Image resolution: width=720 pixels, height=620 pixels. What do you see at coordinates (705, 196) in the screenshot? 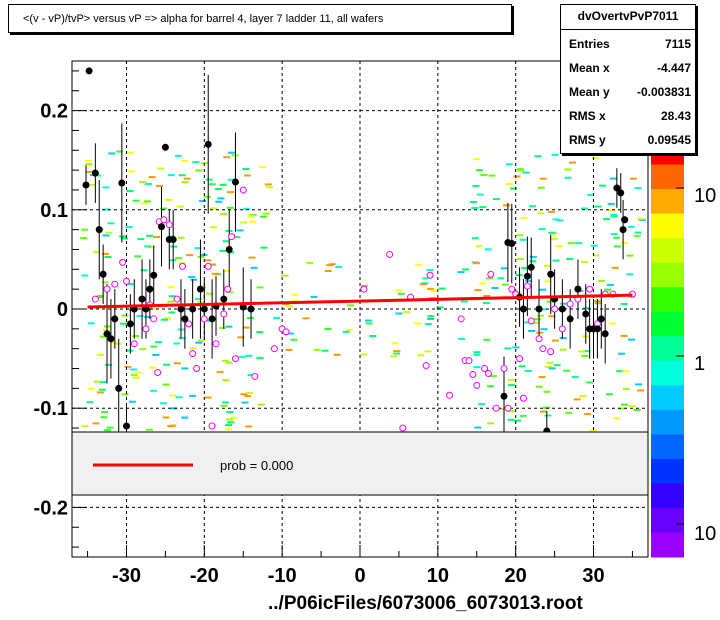
I see `colorbar-label-top: 10` at bounding box center [705, 196].